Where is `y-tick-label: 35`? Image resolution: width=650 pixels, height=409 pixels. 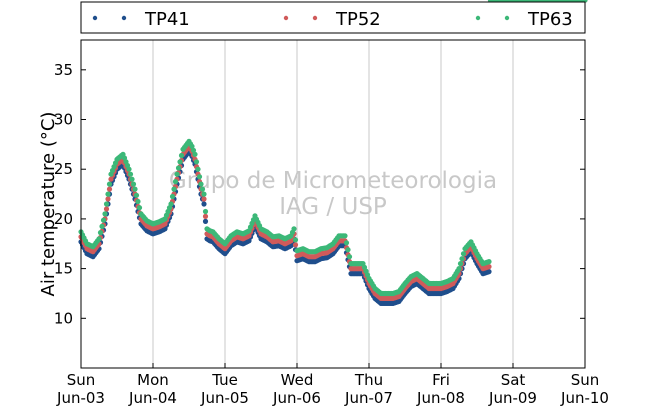
y-tick-label: 35 is located at coordinates (63, 70).